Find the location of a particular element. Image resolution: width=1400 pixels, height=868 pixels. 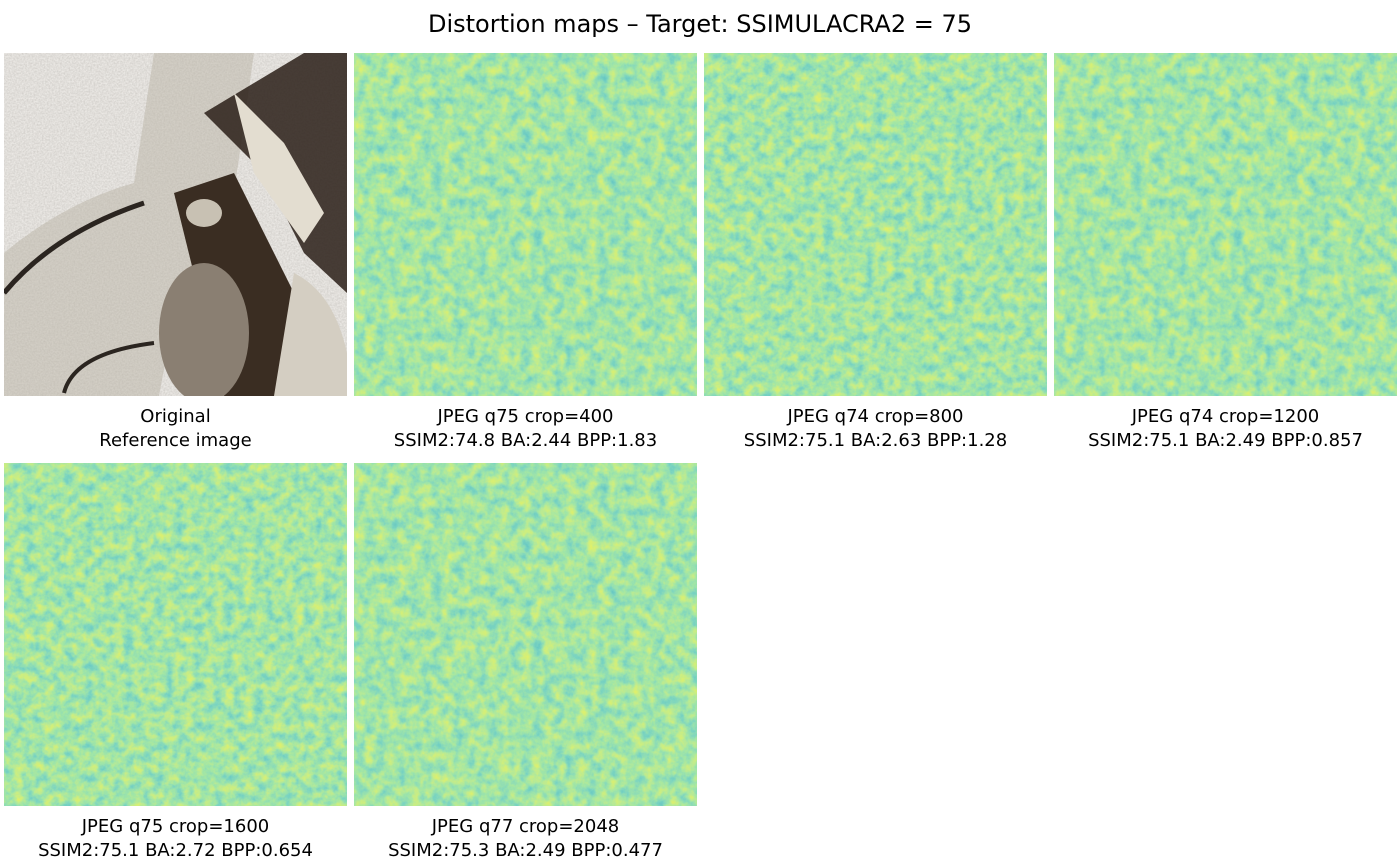

panel-caption-line1: JPEG q77 crop=2048 is located at coordinates (525, 826).